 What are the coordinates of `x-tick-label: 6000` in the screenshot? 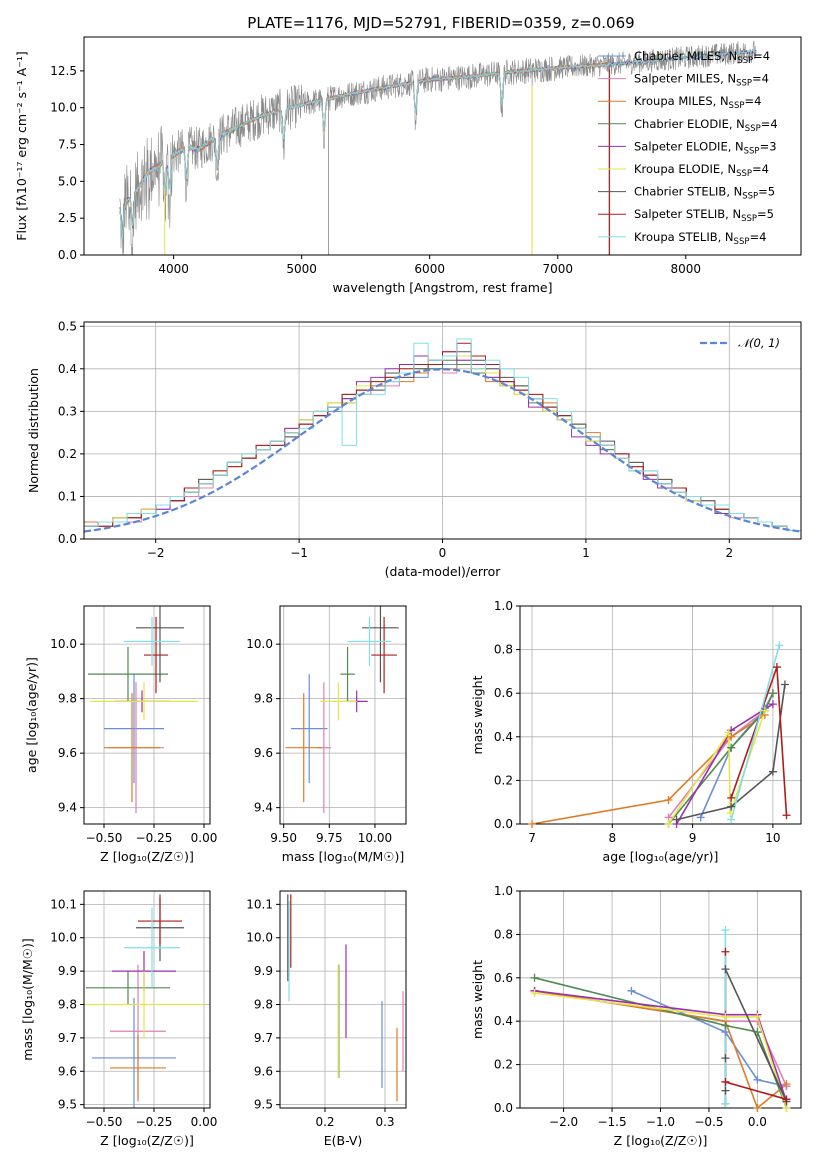 It's located at (429, 269).